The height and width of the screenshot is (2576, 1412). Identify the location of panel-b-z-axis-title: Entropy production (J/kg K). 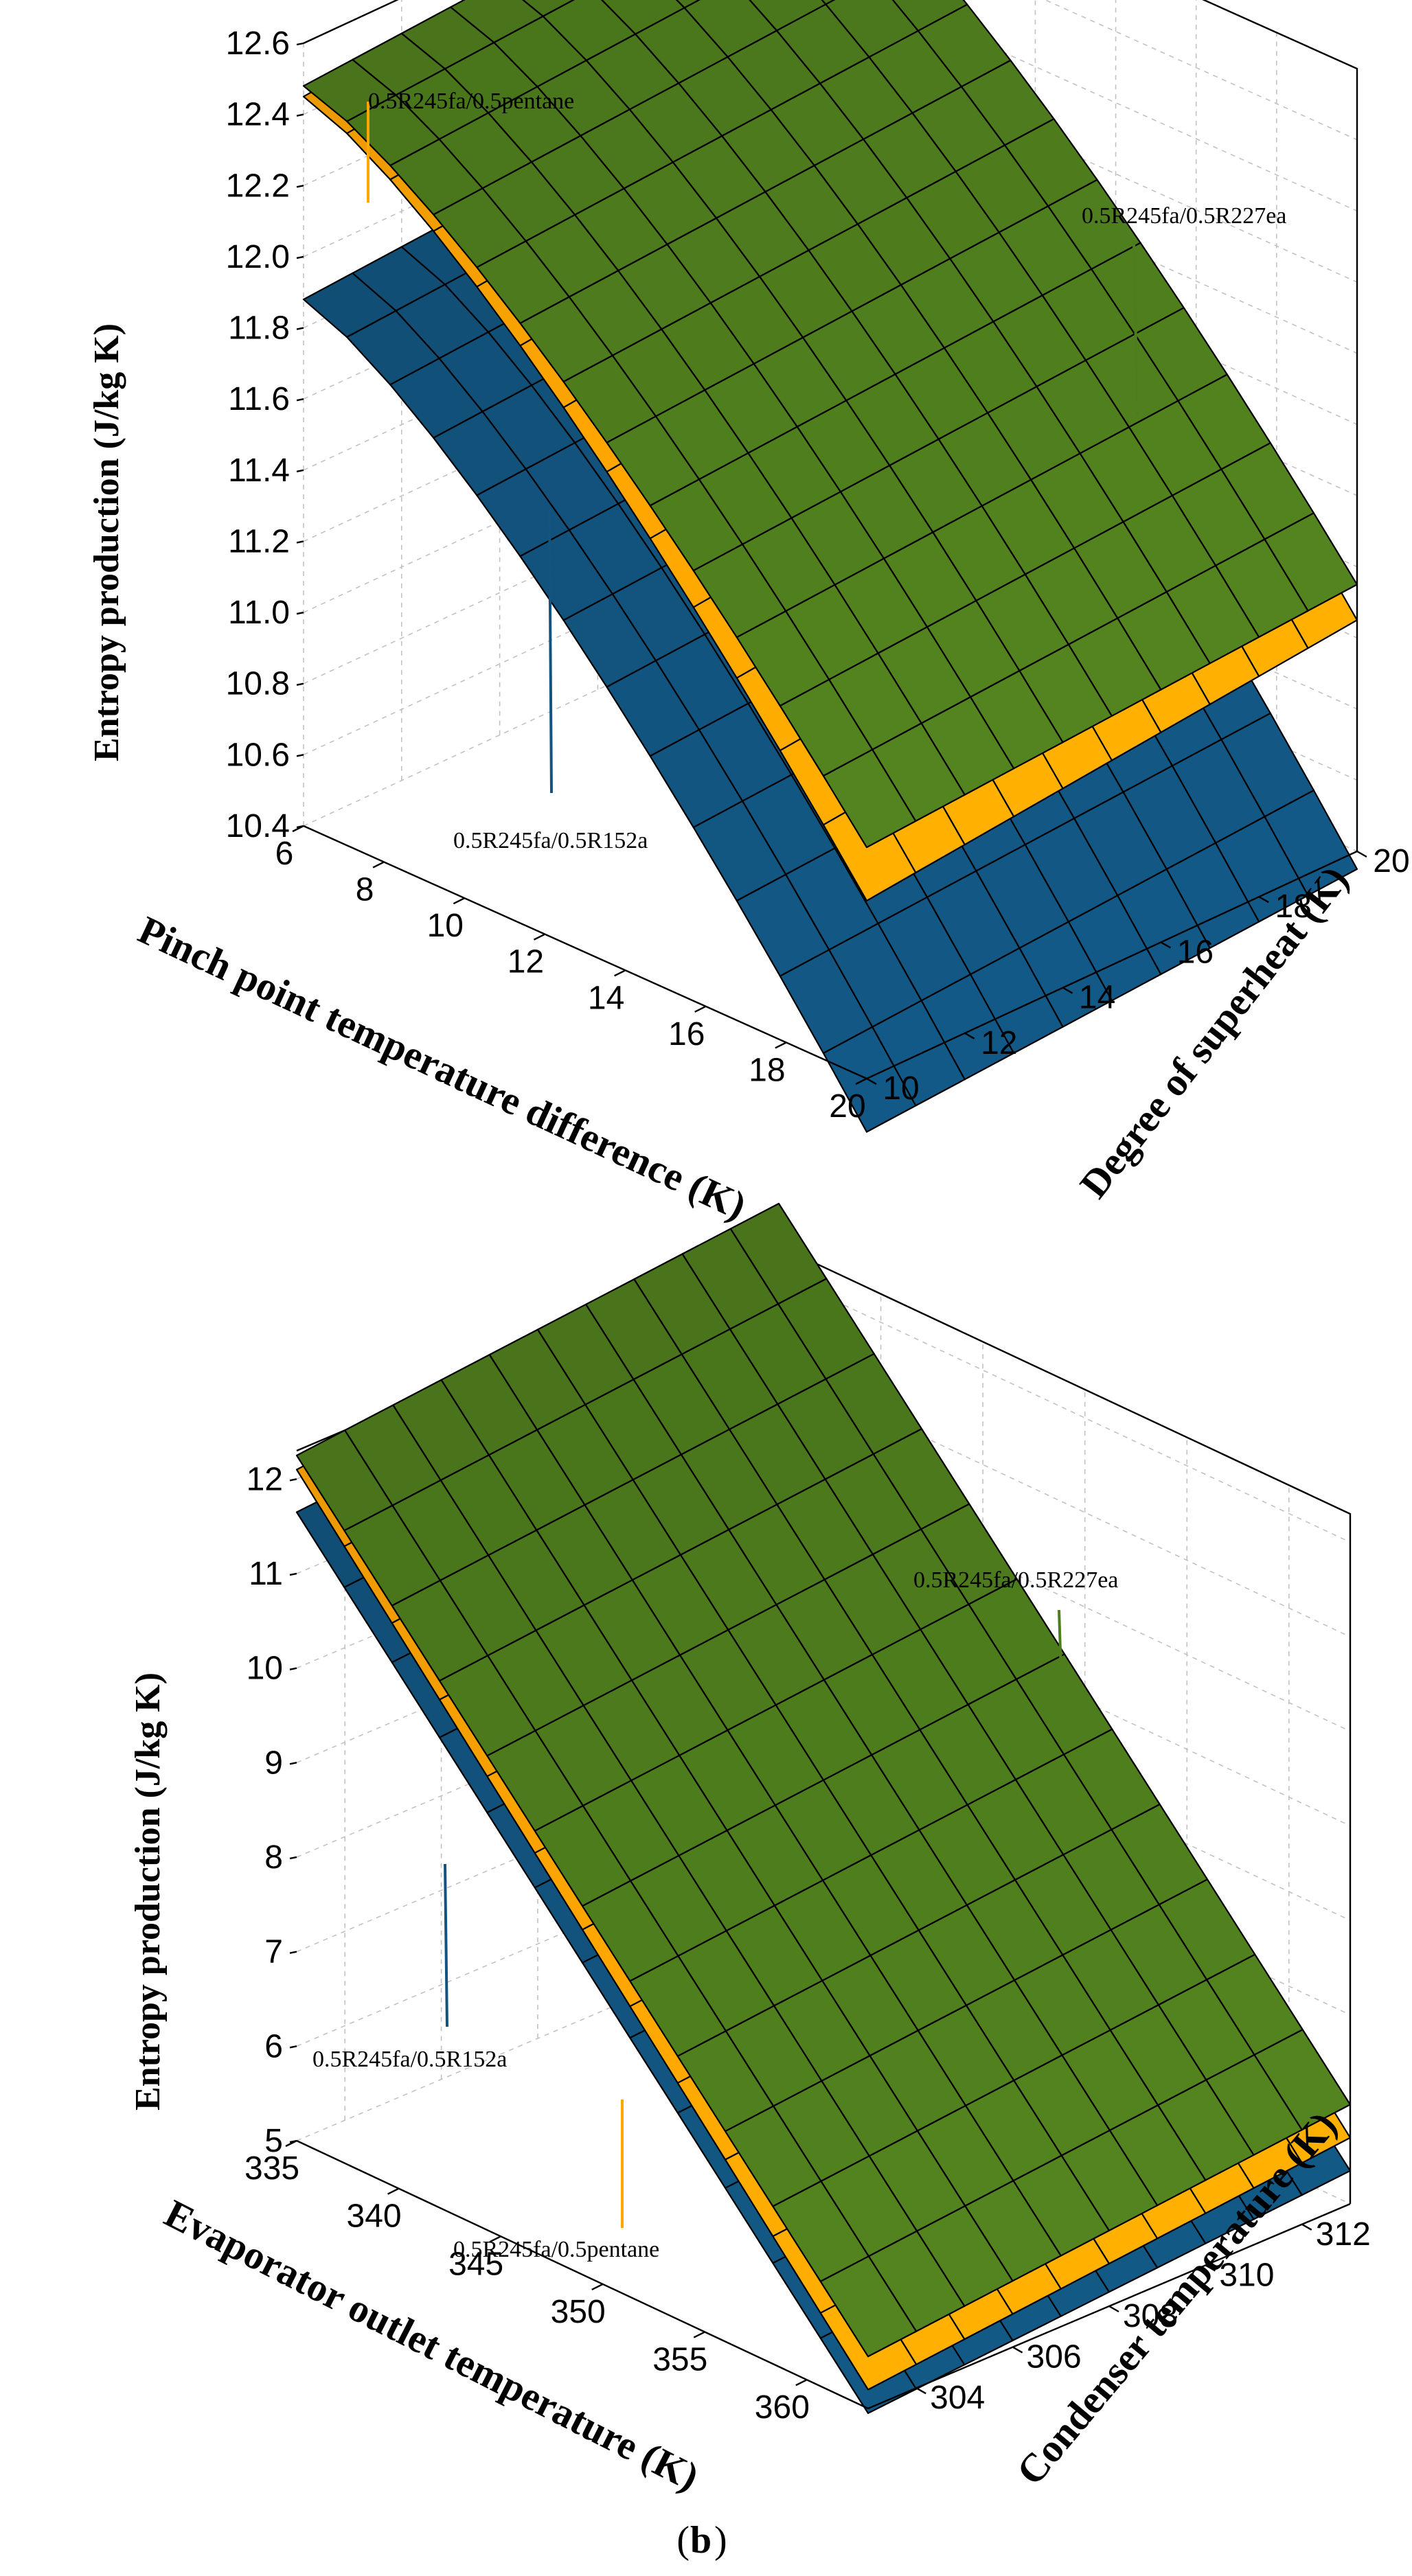
(148, 1891).